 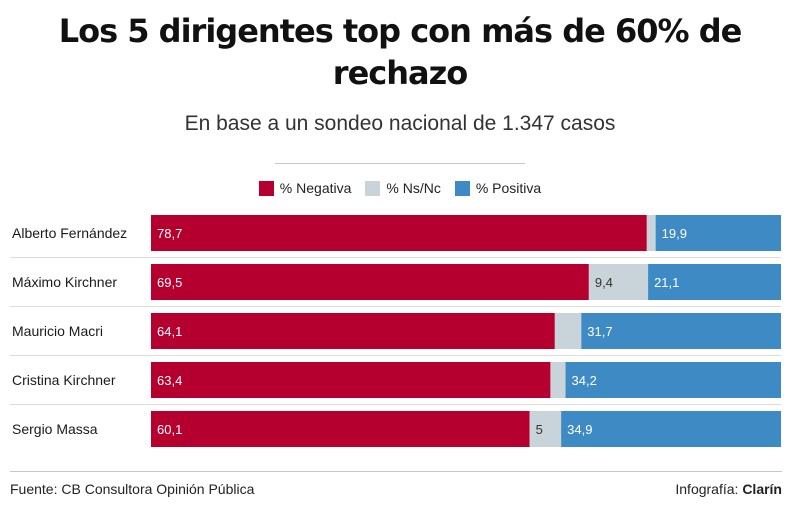 I want to click on credit-note: Infografía: Clarín, so click(x=728, y=489).